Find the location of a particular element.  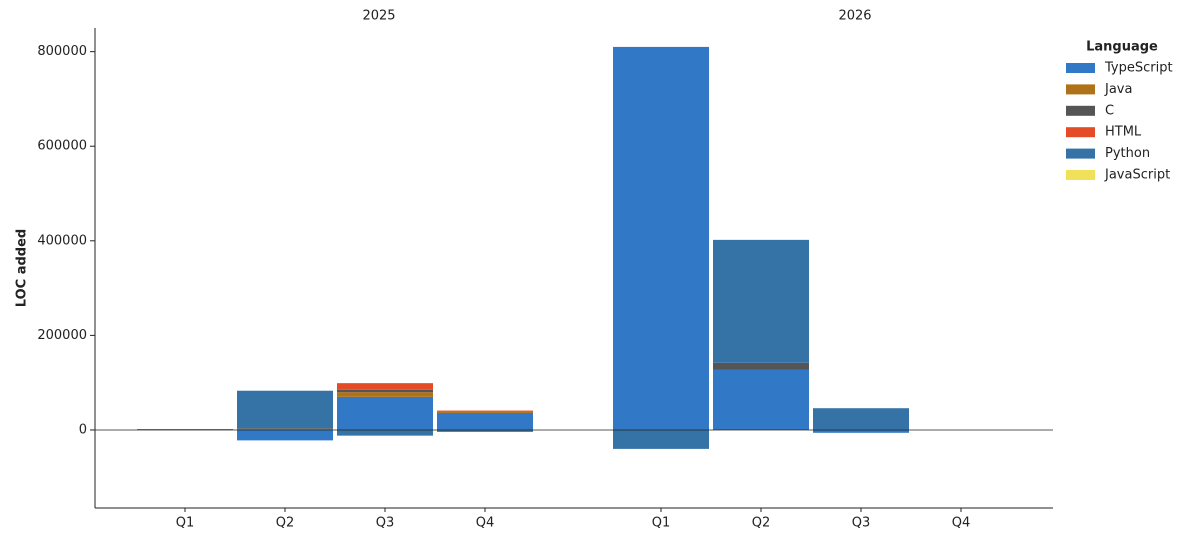

y-tick-label: 400000 is located at coordinates (62, 240).